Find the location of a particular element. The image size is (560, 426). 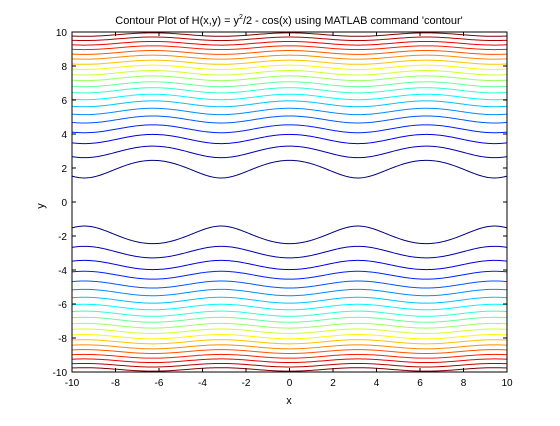

y-tick-label: 2 is located at coordinates (64, 169).